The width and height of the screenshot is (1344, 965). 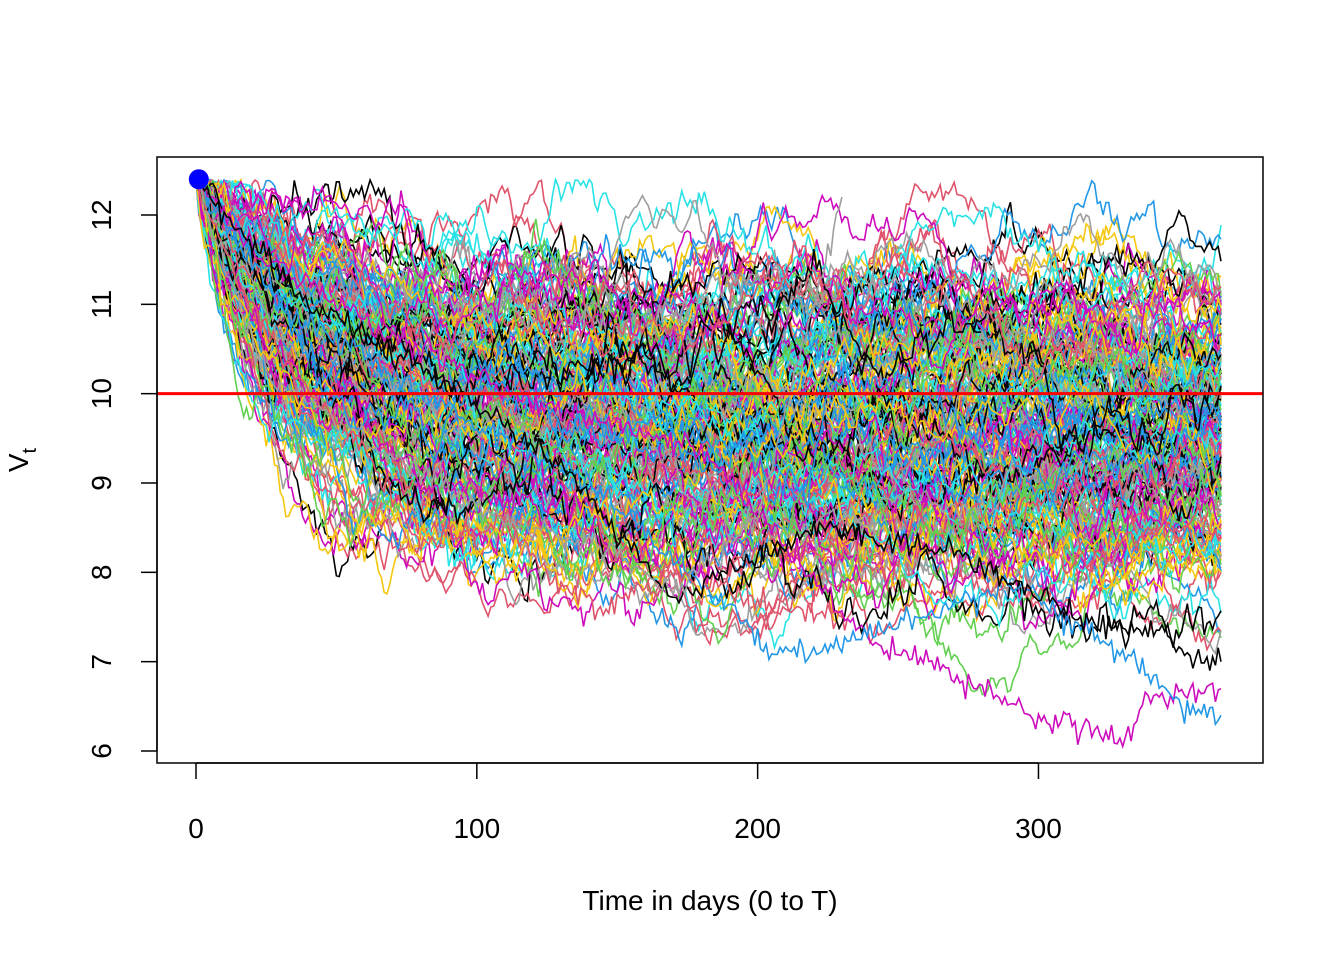 I want to click on y-axis-label-subscript: t, so click(x=30, y=450).